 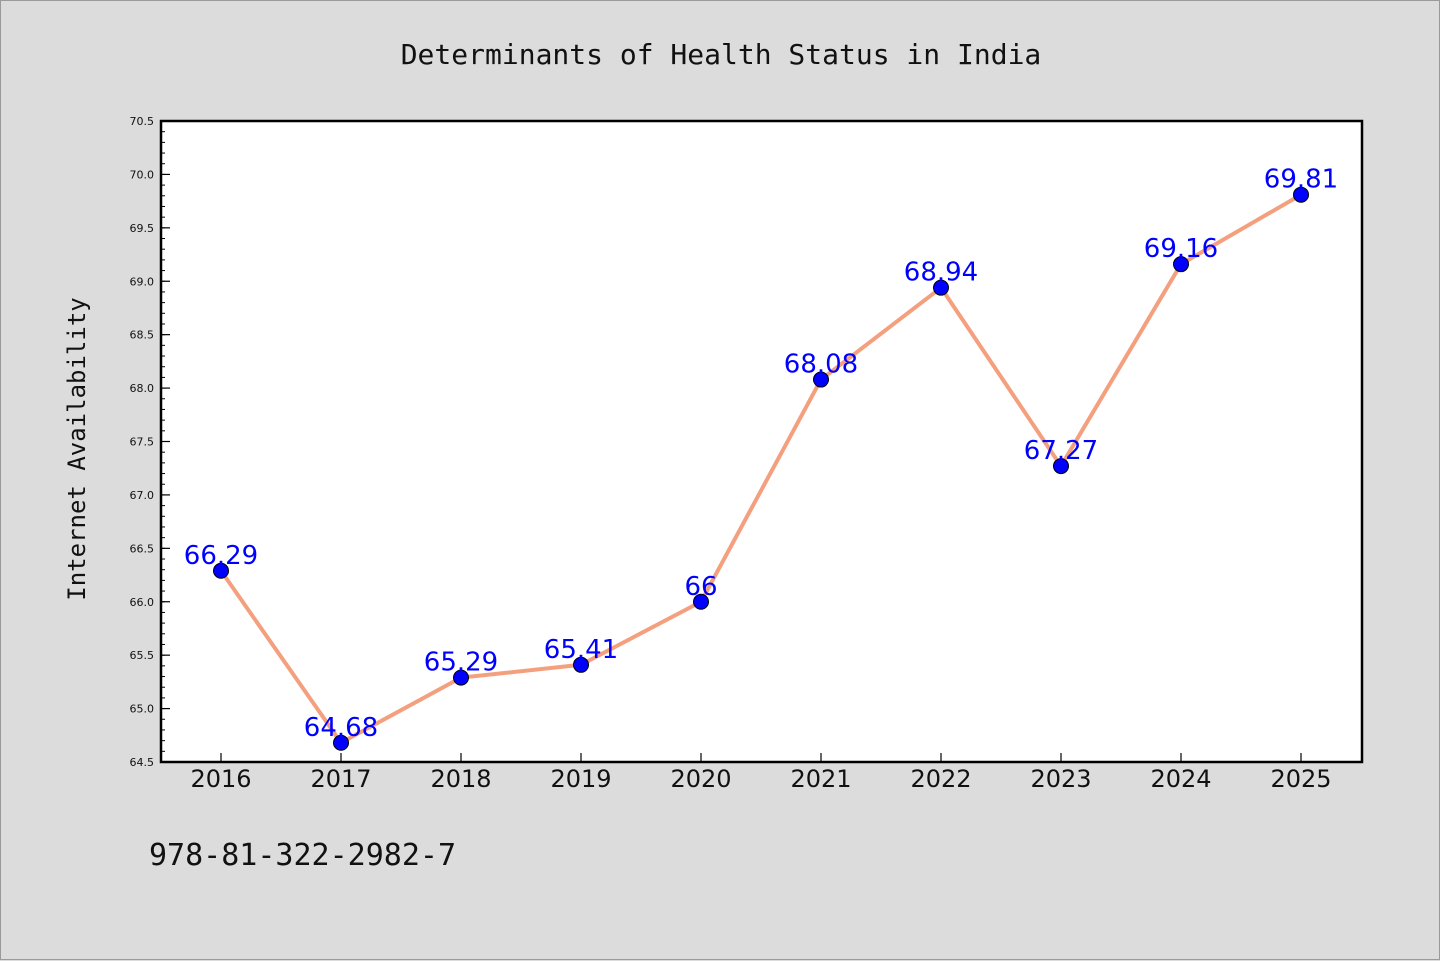 I want to click on x-tick-label: 2019, so click(x=580, y=779).